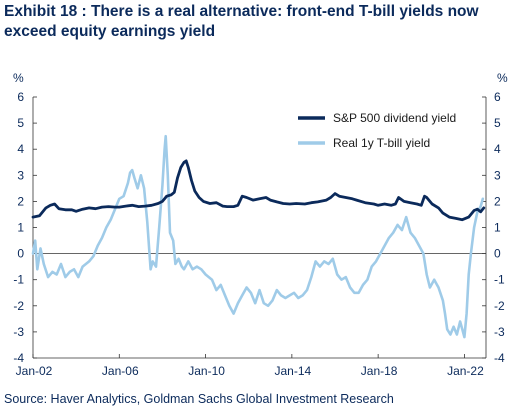  Describe the element at coordinates (379, 371) in the screenshot. I see `x-tick-label: Jan-18` at that location.